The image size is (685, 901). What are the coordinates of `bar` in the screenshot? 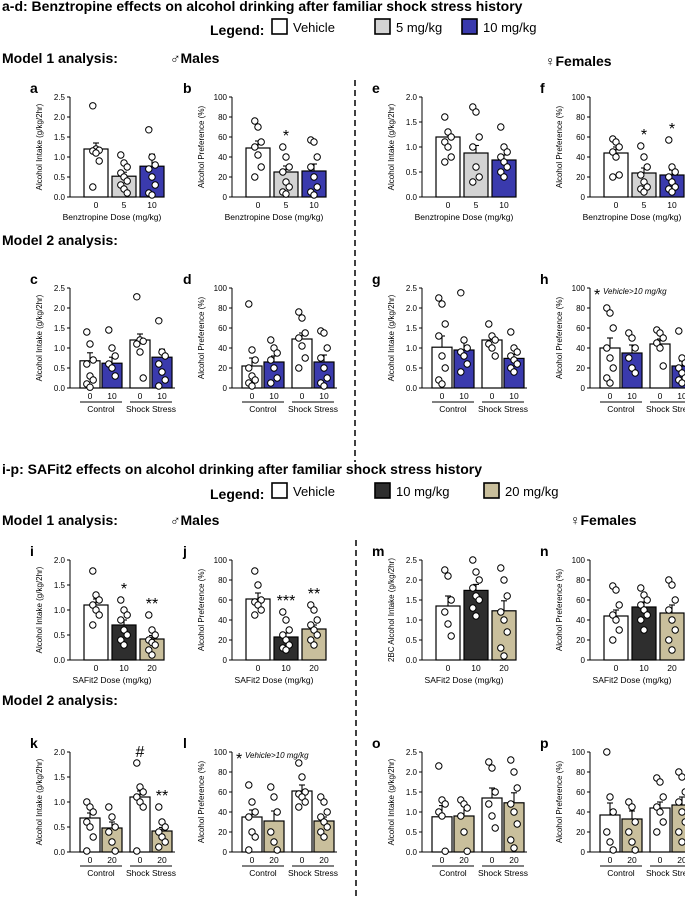 It's located at (140, 364).